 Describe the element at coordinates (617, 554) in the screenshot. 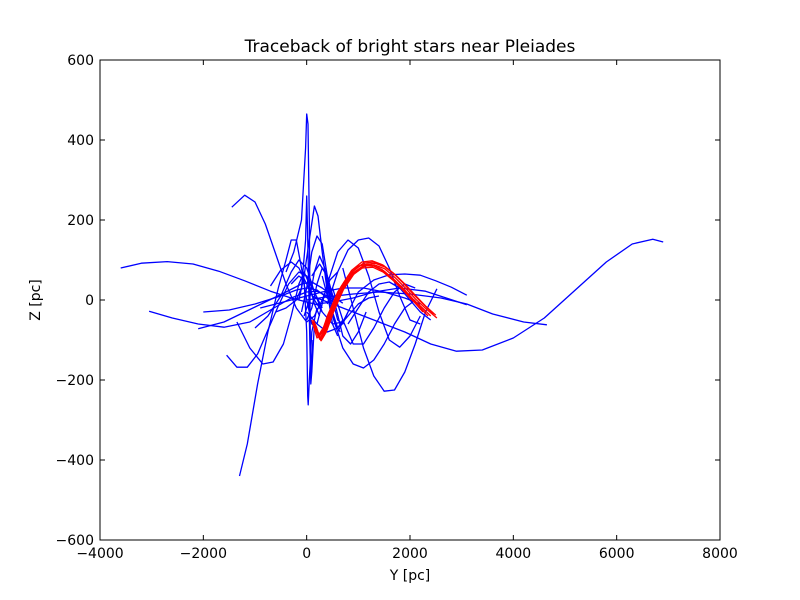

I see `x-tick-label: 6000` at that location.